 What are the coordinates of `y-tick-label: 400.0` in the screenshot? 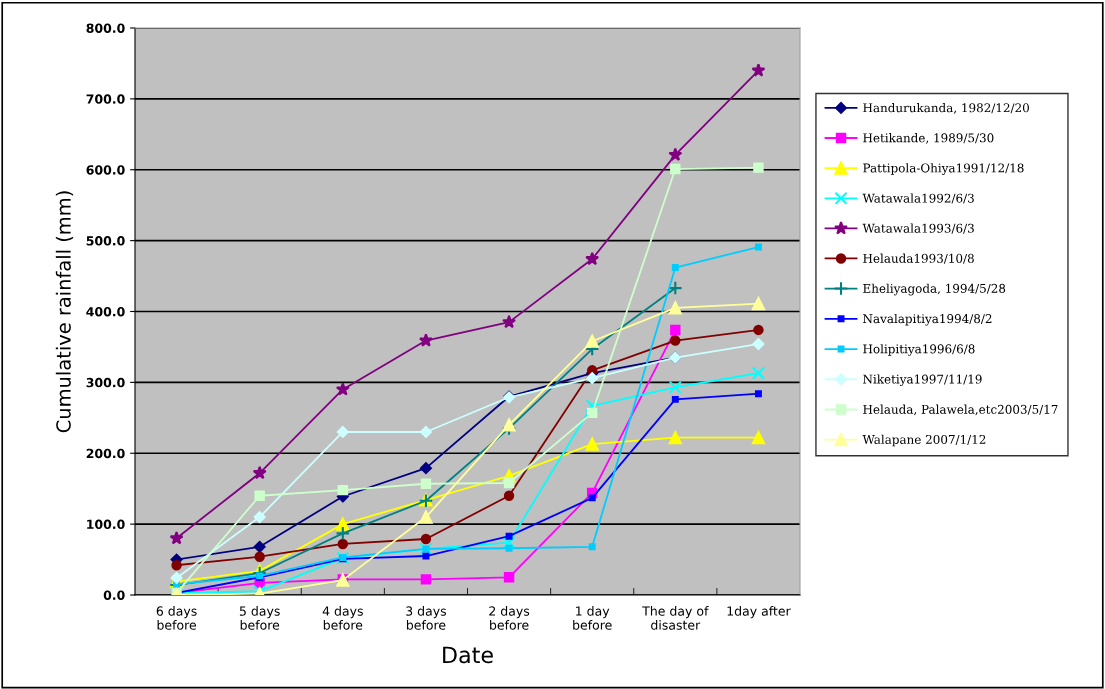 It's located at (105, 311).